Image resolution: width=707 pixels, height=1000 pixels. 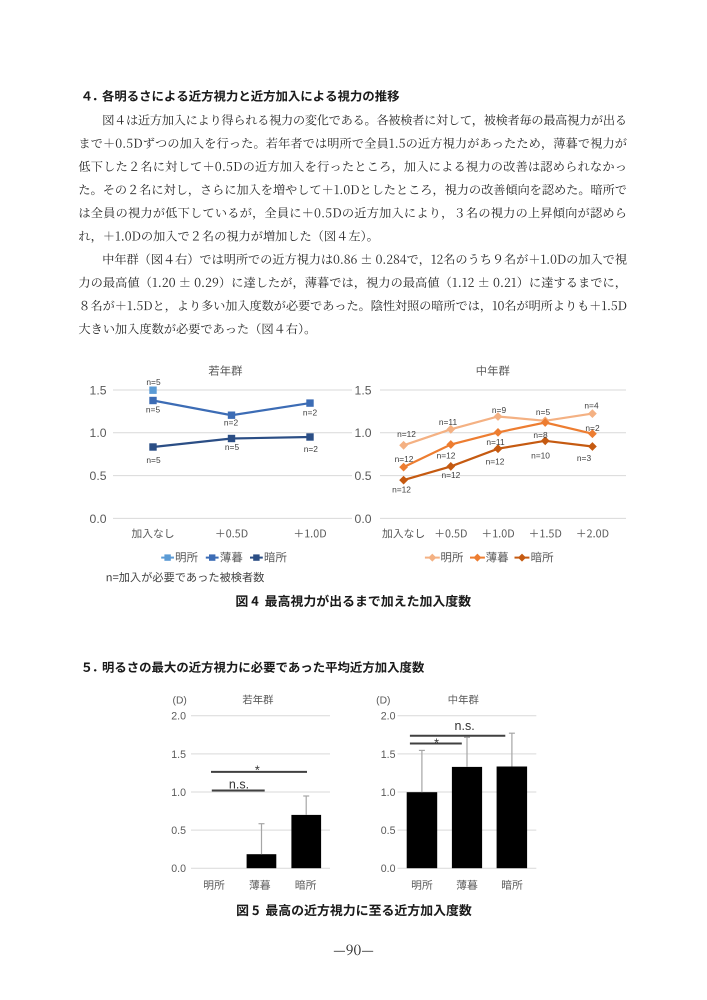 What do you see at coordinates (584, 458) in the screenshot?
I see `svg-text: n=3` at bounding box center [584, 458].